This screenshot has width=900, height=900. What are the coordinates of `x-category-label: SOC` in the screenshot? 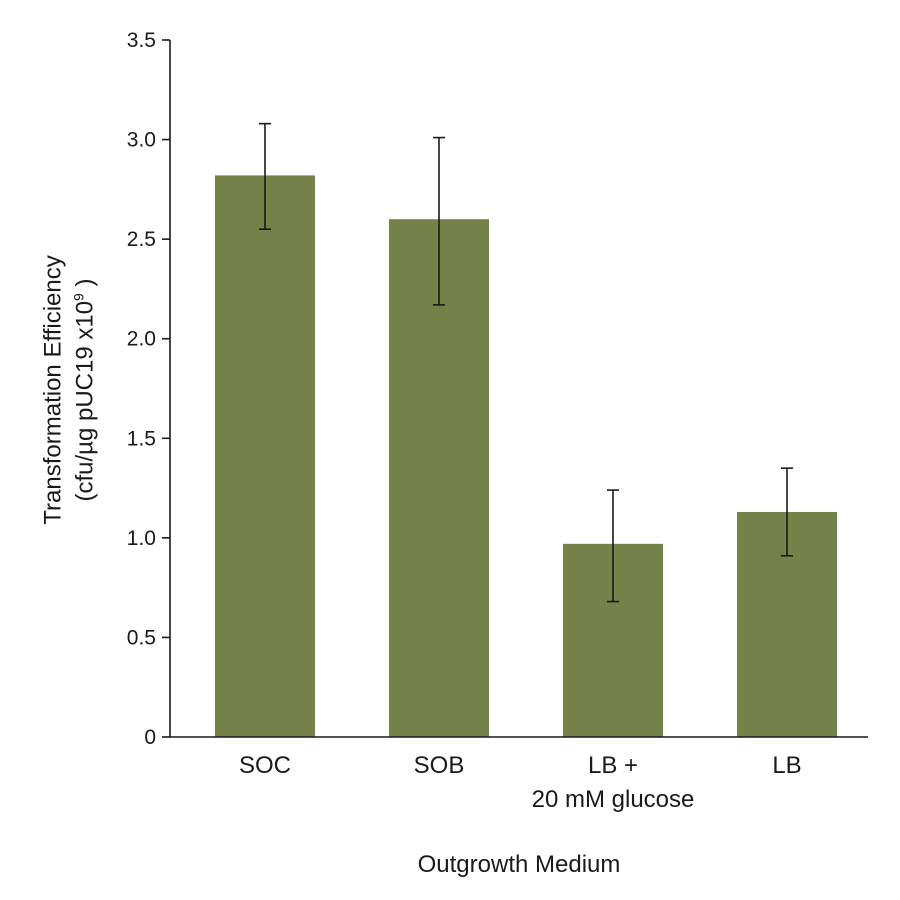 It's located at (265, 765).